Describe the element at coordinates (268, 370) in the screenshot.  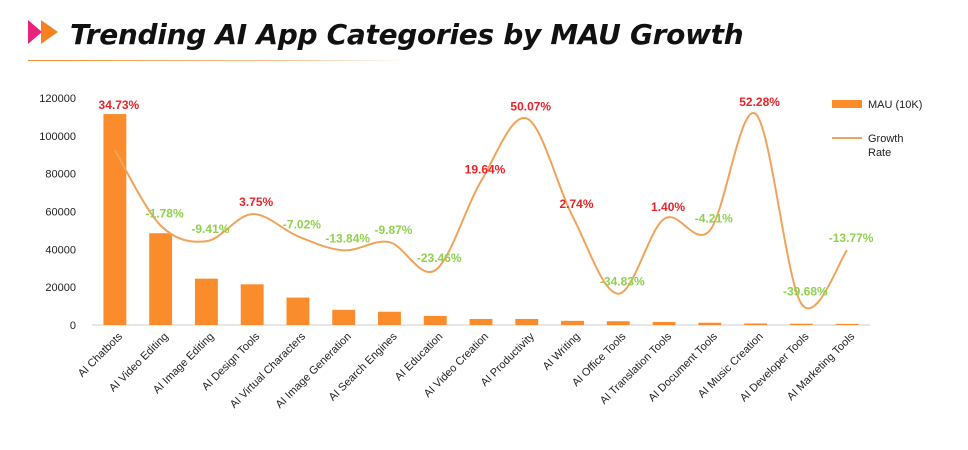
I see `category-label: AI Virtual Characters` at that location.